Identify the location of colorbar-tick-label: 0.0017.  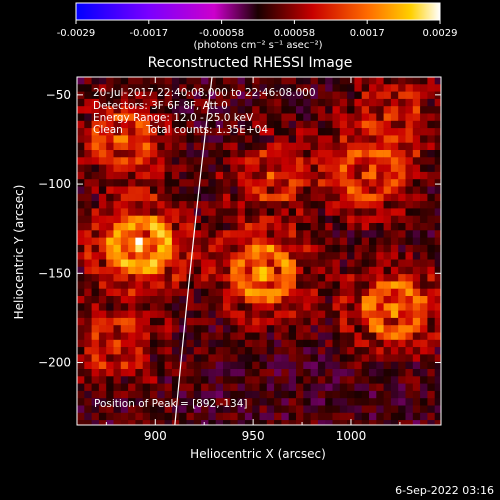
(367, 33).